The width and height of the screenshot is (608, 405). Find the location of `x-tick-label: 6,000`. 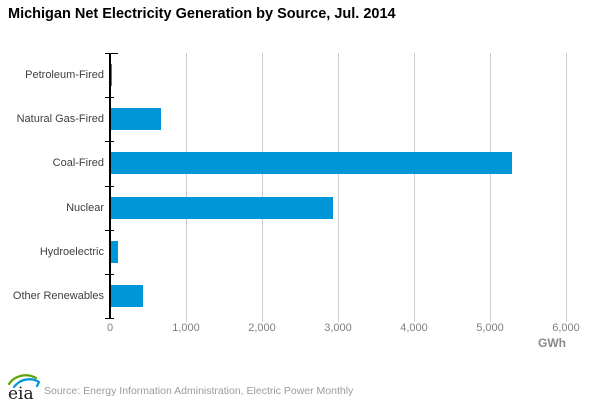

x-tick-label: 6,000 is located at coordinates (566, 328).